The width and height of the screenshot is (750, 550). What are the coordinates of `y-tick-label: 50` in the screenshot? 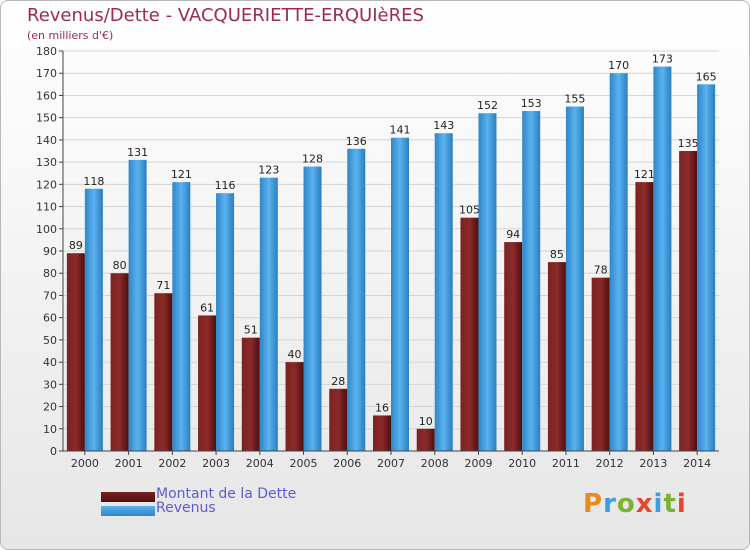 It's located at (50, 340).